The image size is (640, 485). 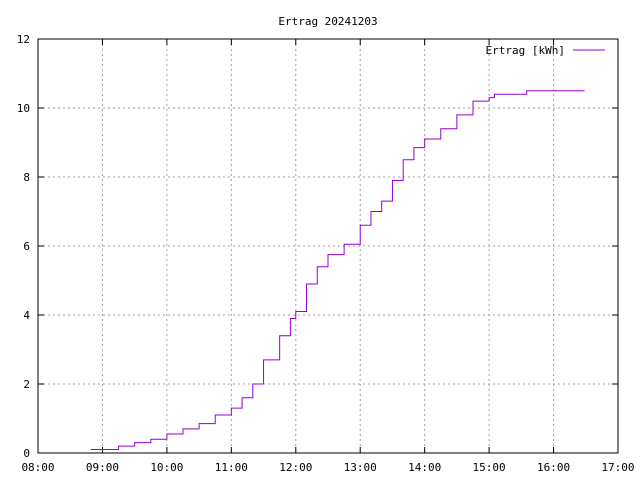 What do you see at coordinates (23, 108) in the screenshot?
I see `y-tick-label: 10` at bounding box center [23, 108].